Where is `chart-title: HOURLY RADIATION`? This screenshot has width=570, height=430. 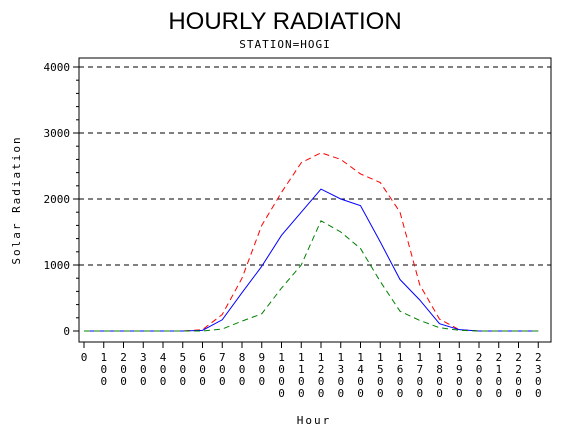
chart-title: HOURLY RADIATION is located at coordinates (284, 21).